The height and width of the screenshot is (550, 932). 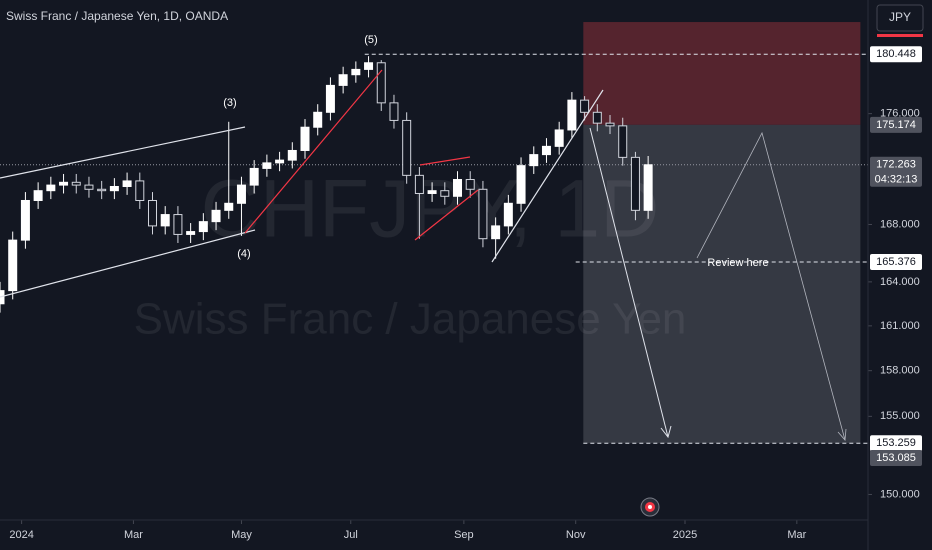 I want to click on annotation: (5), so click(x=370, y=40).